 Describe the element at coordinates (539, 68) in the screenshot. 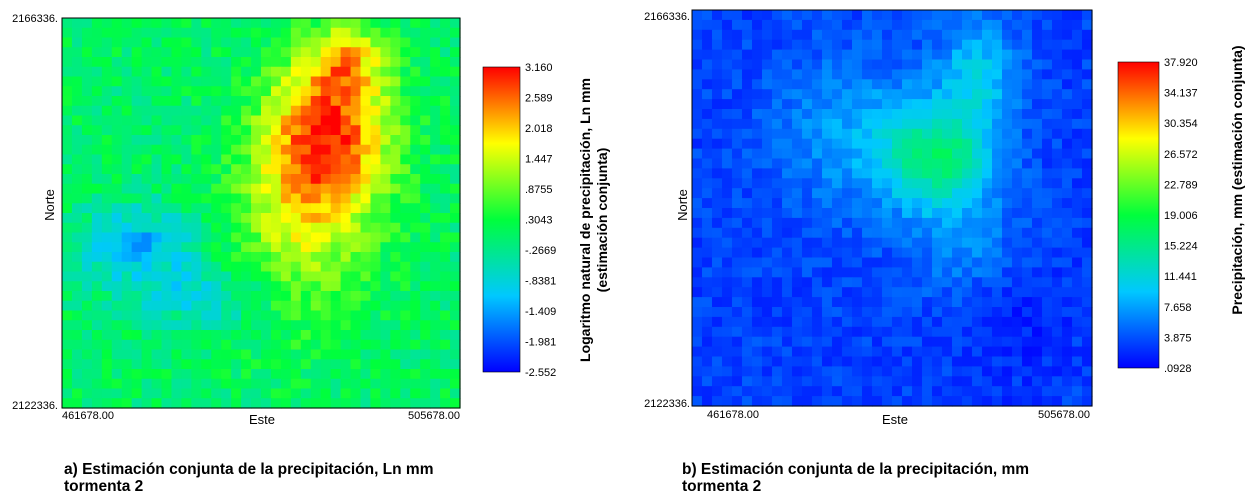

I see `colorbar-tick-label: 3.160` at that location.